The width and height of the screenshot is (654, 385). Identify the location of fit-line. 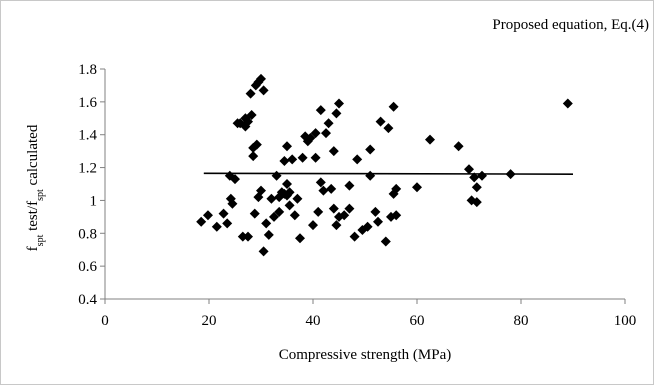
(388, 173).